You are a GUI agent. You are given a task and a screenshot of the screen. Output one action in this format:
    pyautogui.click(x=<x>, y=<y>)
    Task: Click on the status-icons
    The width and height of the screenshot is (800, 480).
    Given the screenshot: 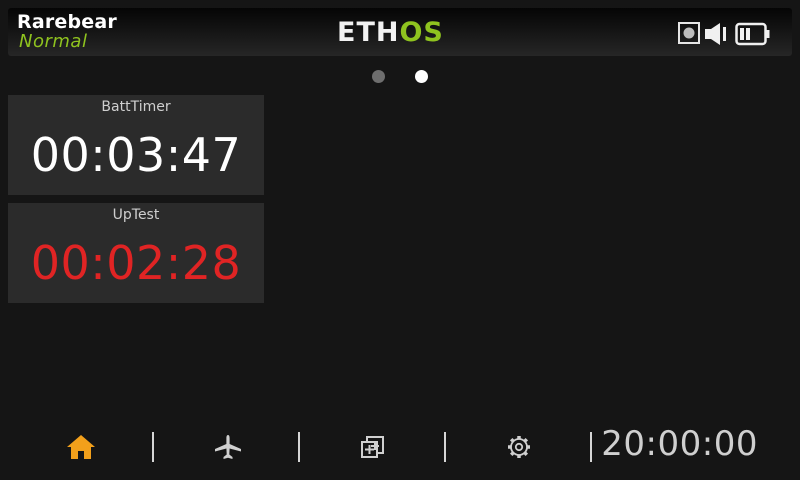 What is the action you would take?
    pyautogui.click(x=730, y=34)
    